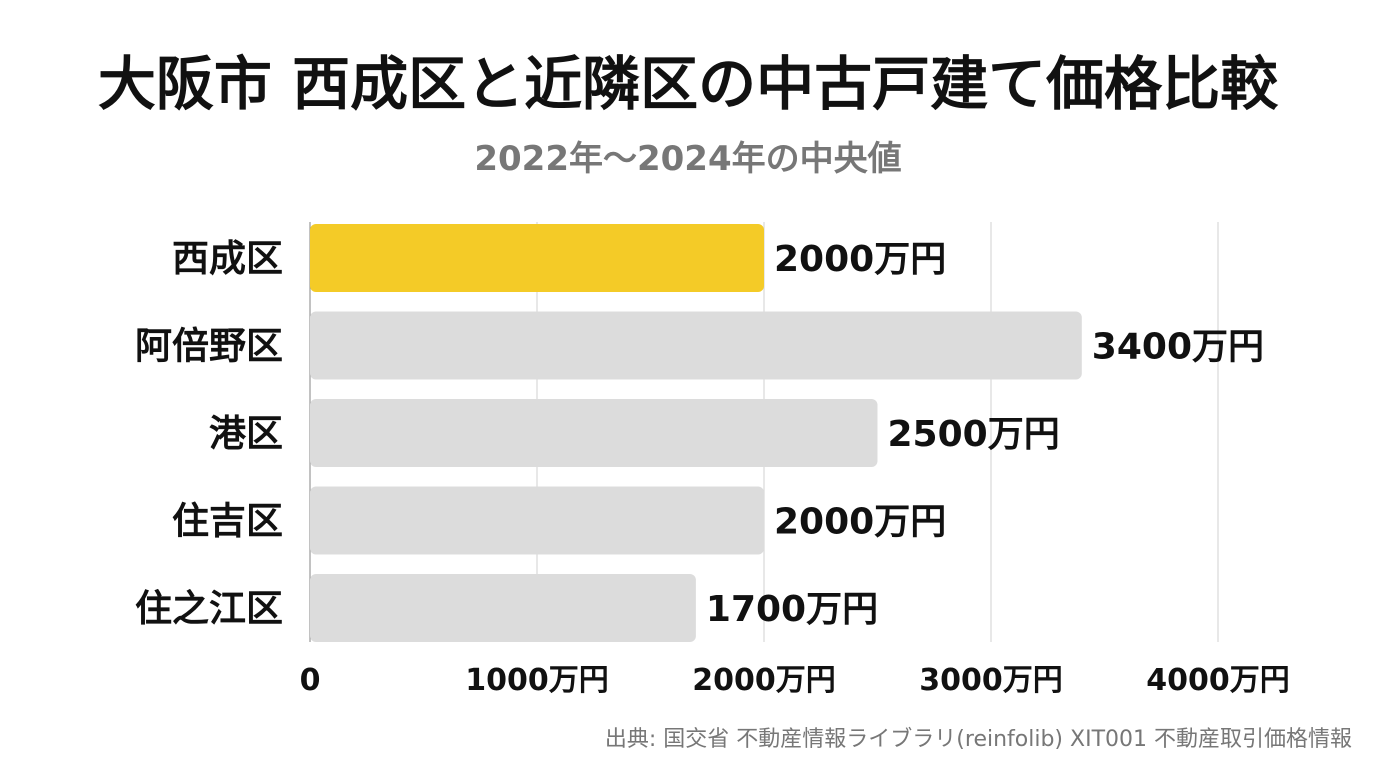 The width and height of the screenshot is (1376, 768). What do you see at coordinates (227, 258) in the screenshot?
I see `category-label-0: 西成区` at bounding box center [227, 258].